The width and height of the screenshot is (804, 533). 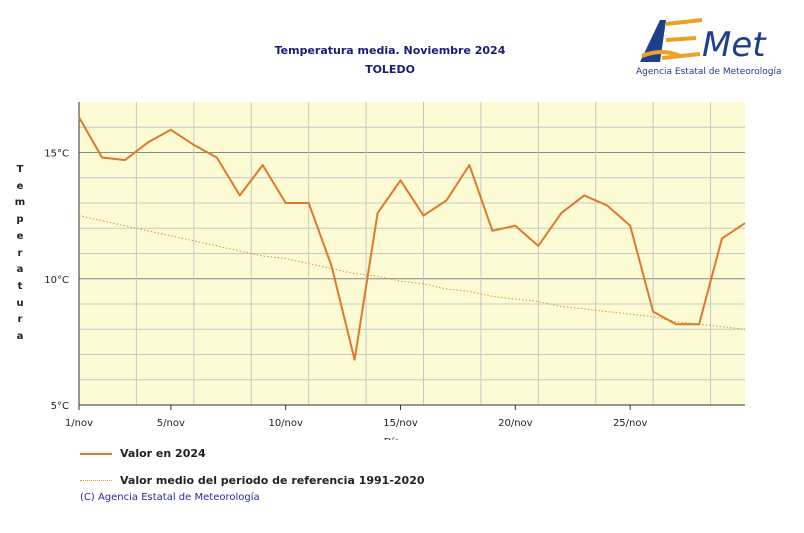 What do you see at coordinates (400, 423) in the screenshot?
I see `x-tick-label: 15/nov` at bounding box center [400, 423].